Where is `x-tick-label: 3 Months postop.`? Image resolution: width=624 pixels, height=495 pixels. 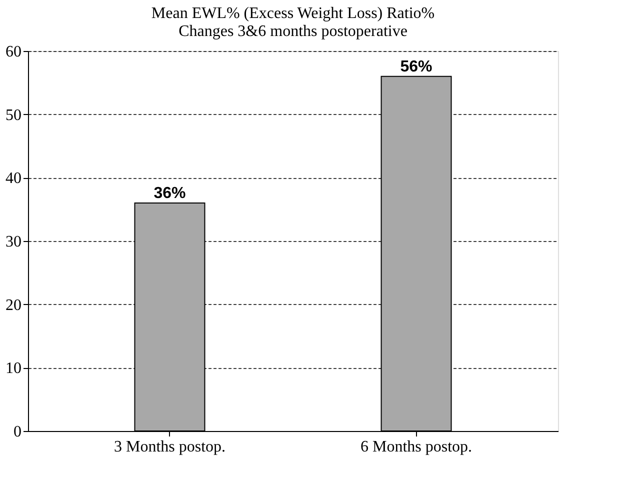
x-tick-label: 3 Months postop. is located at coordinates (170, 447).